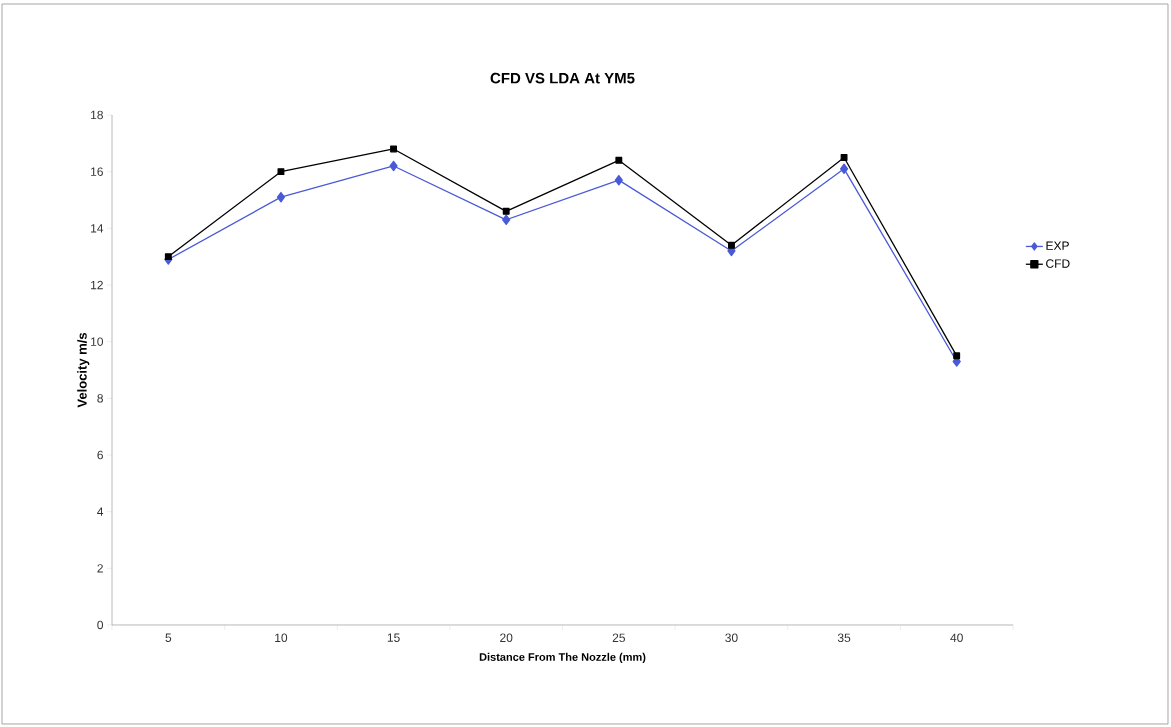 Image resolution: width=1171 pixels, height=727 pixels. Describe the element at coordinates (562, 658) in the screenshot. I see `x-axis-title: Distance From The Nozzle (mm)` at that location.